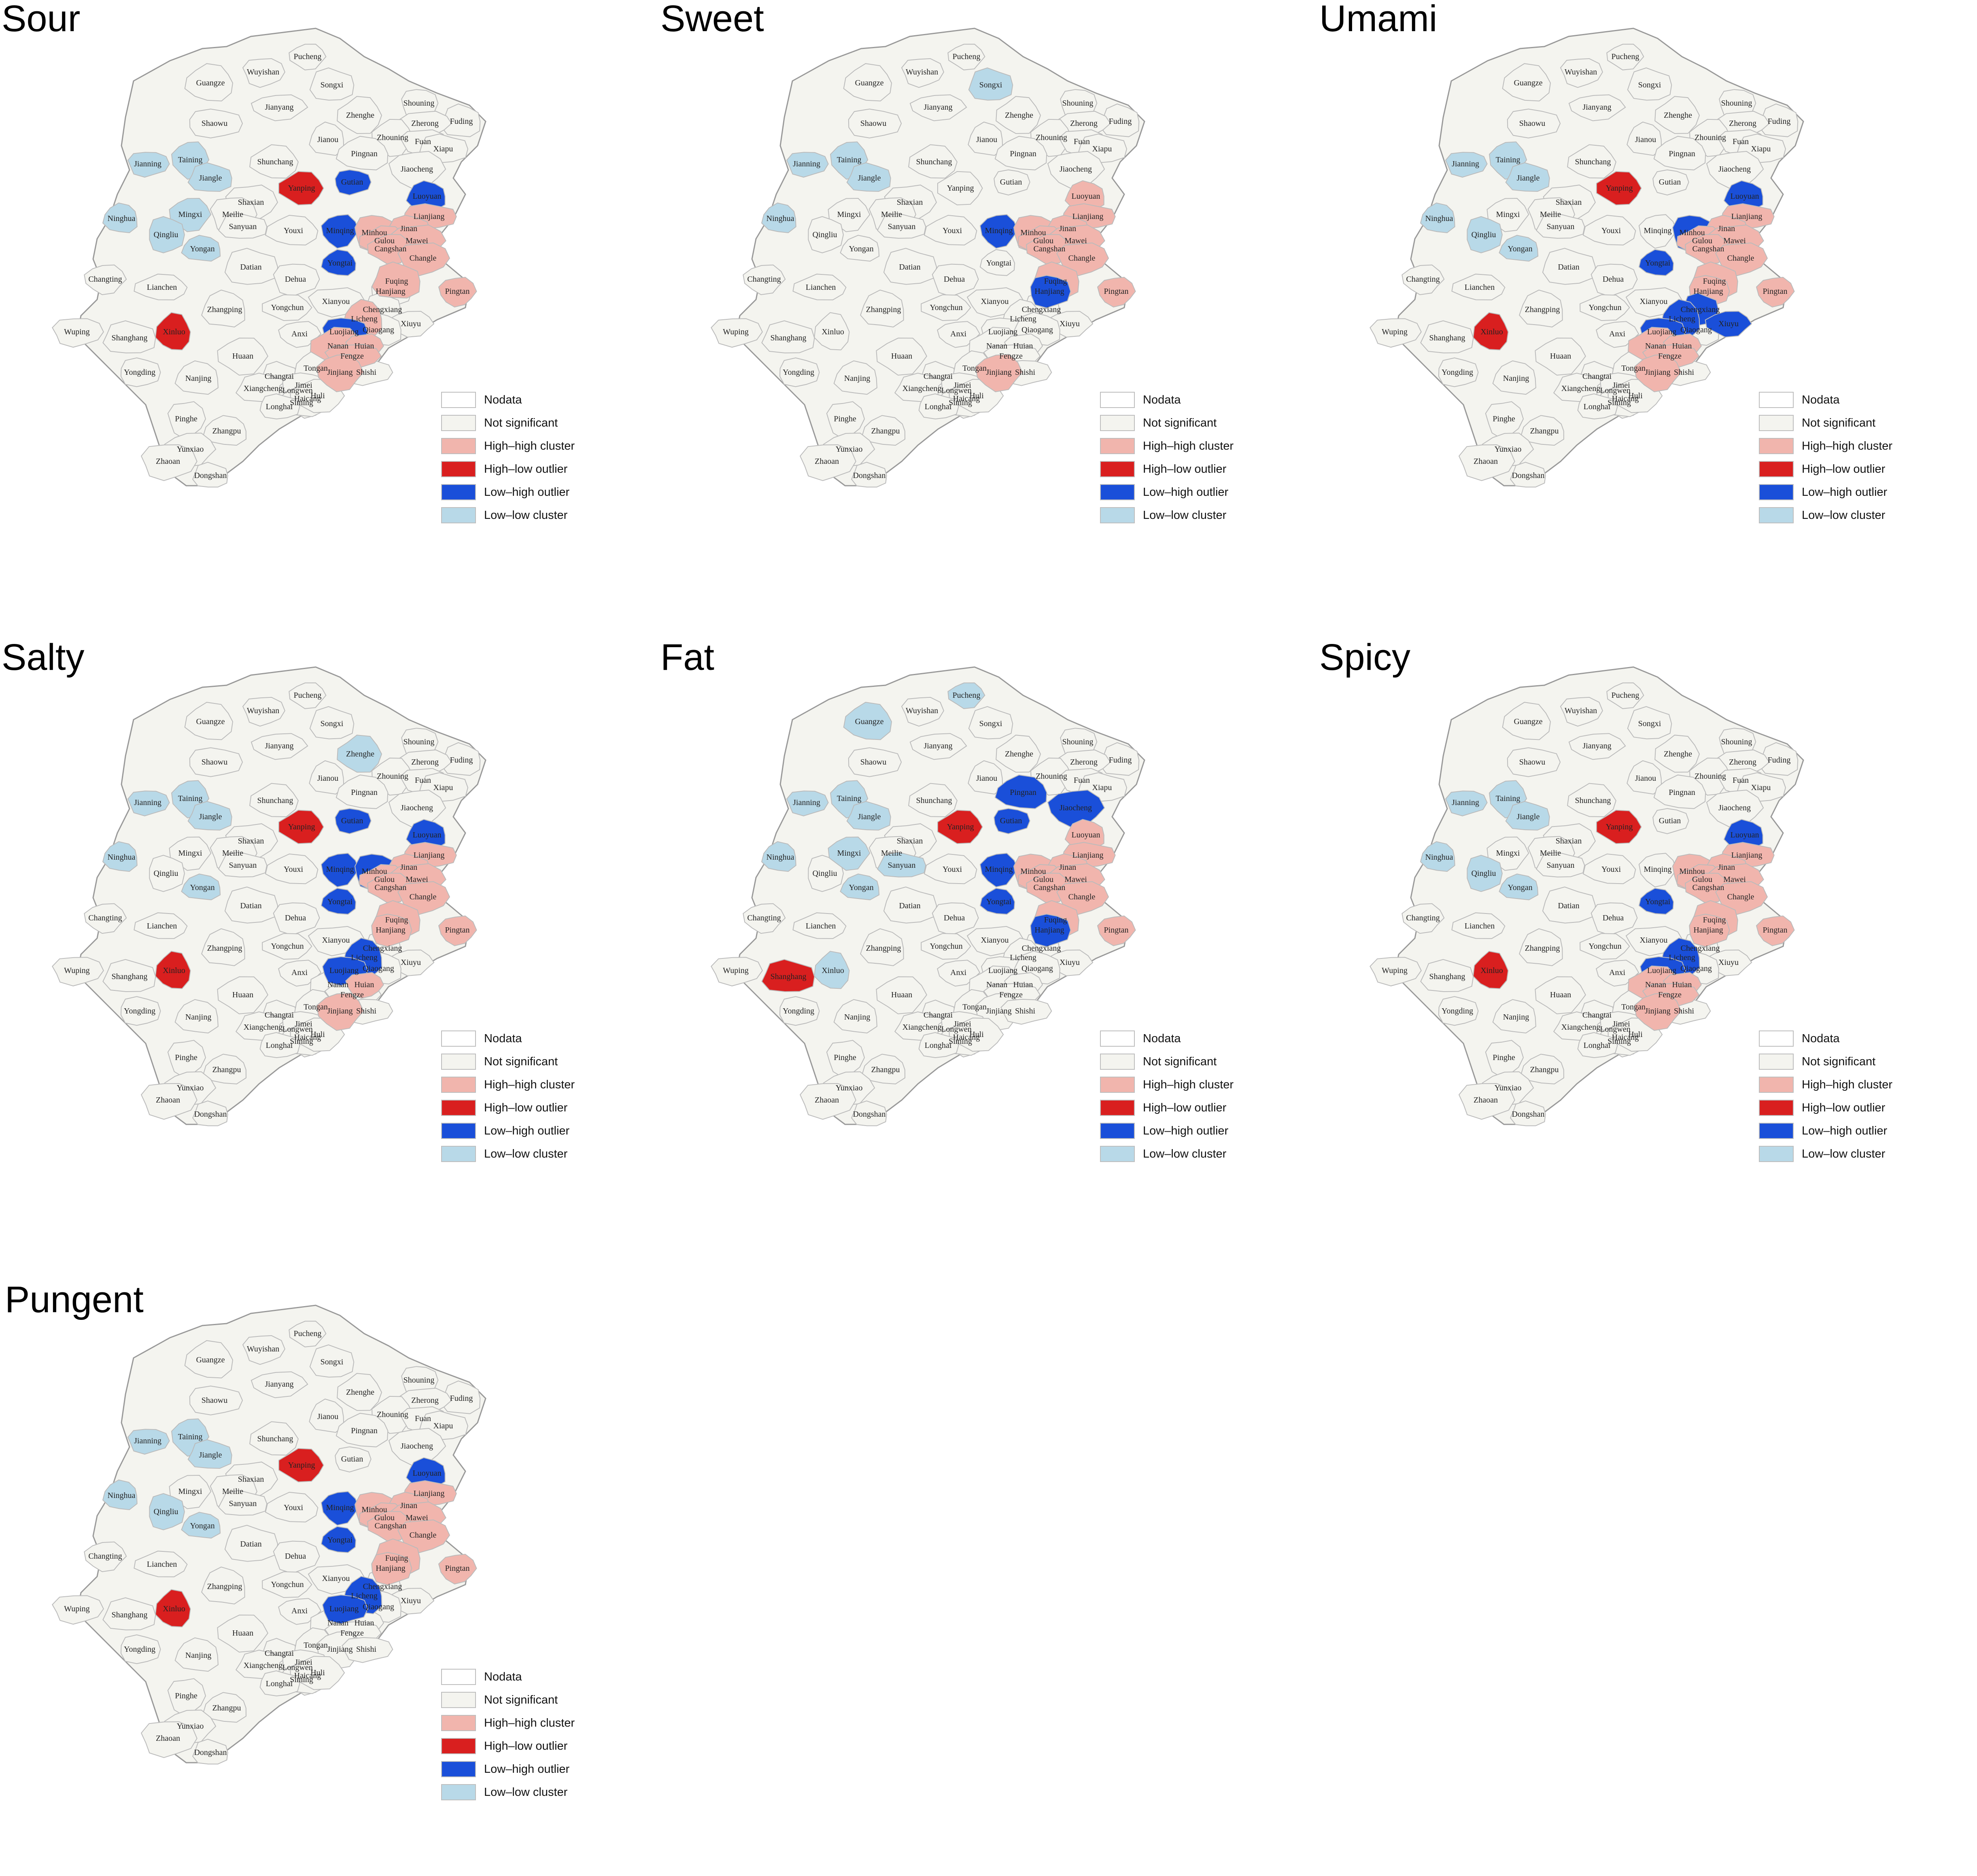 The width and height of the screenshot is (1977, 1876). What do you see at coordinates (1423, 918) in the screenshot?
I see `county-changting-region` at bounding box center [1423, 918].